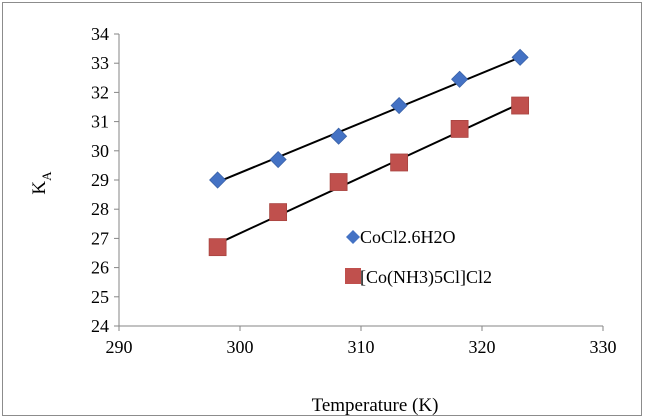 The image size is (646, 420). I want to click on y-tick-label: 28, so click(100, 209).